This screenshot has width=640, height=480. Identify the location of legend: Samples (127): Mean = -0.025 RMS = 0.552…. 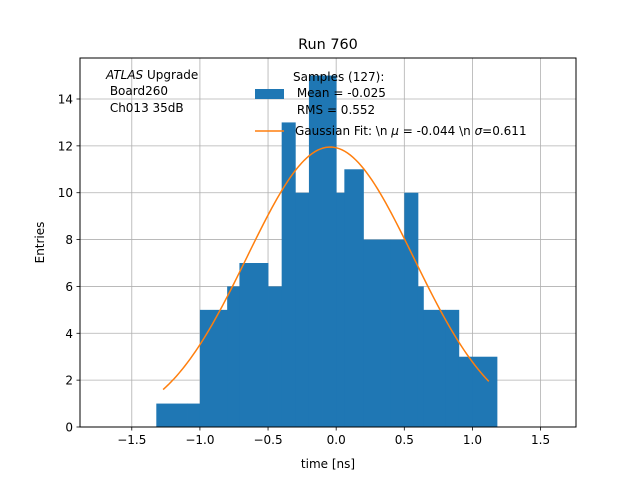
(391, 104).